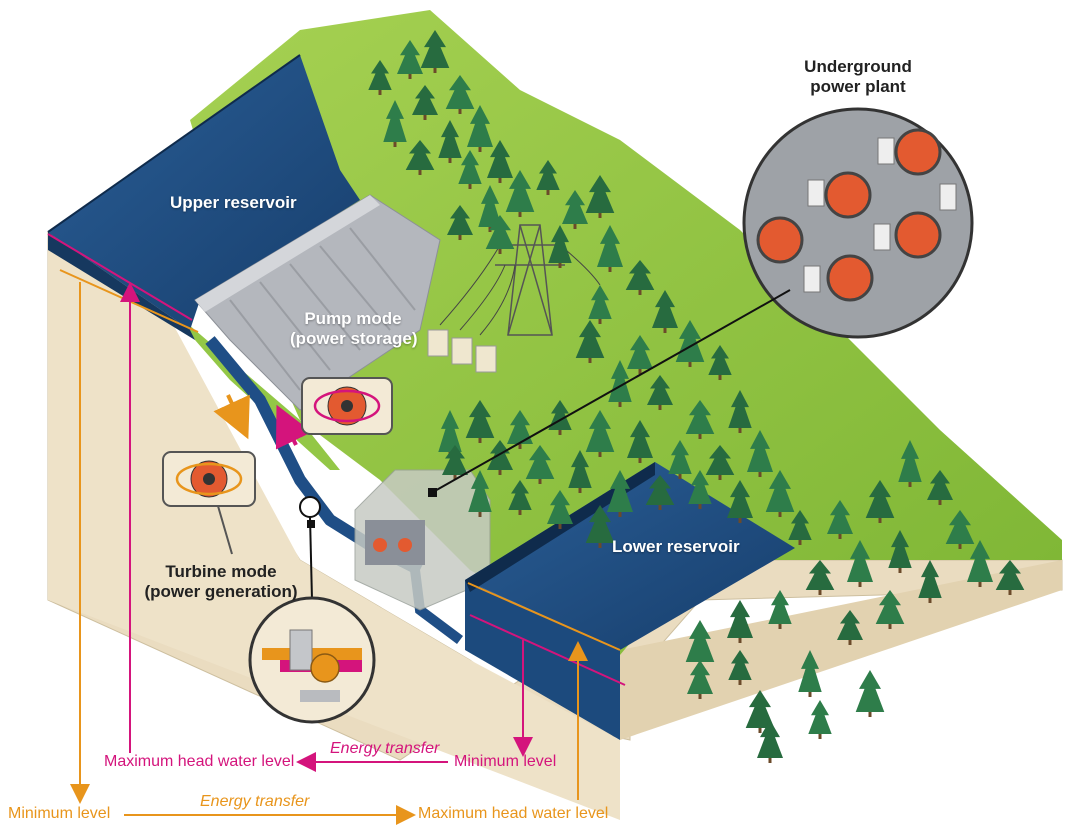 The height and width of the screenshot is (827, 1076). I want to click on max-head-upper-label: Maximum head water level, so click(199, 761).